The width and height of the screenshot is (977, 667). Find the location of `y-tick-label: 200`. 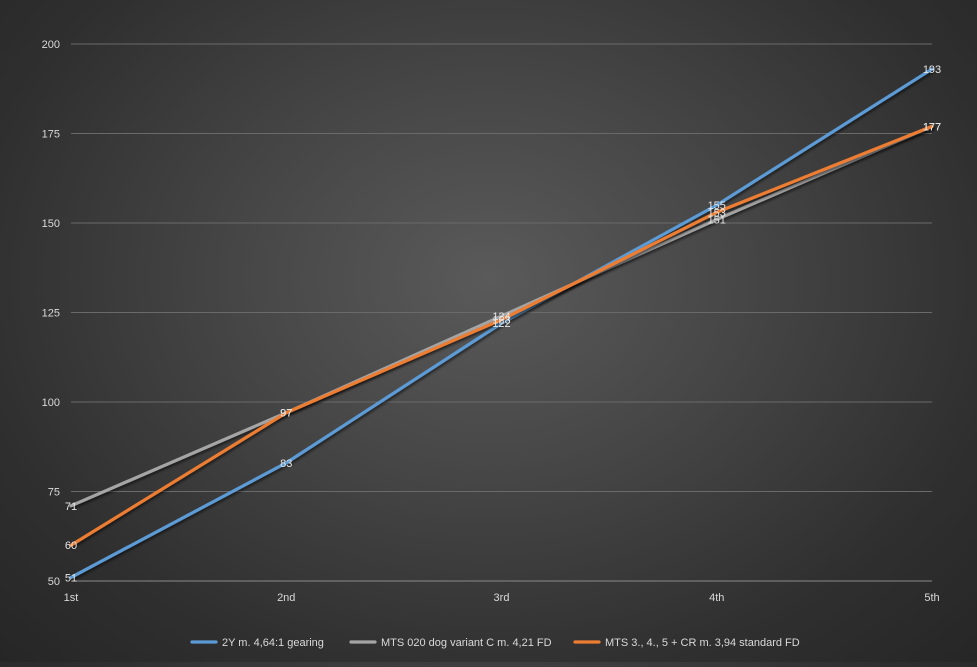

y-tick-label: 200 is located at coordinates (51, 45).